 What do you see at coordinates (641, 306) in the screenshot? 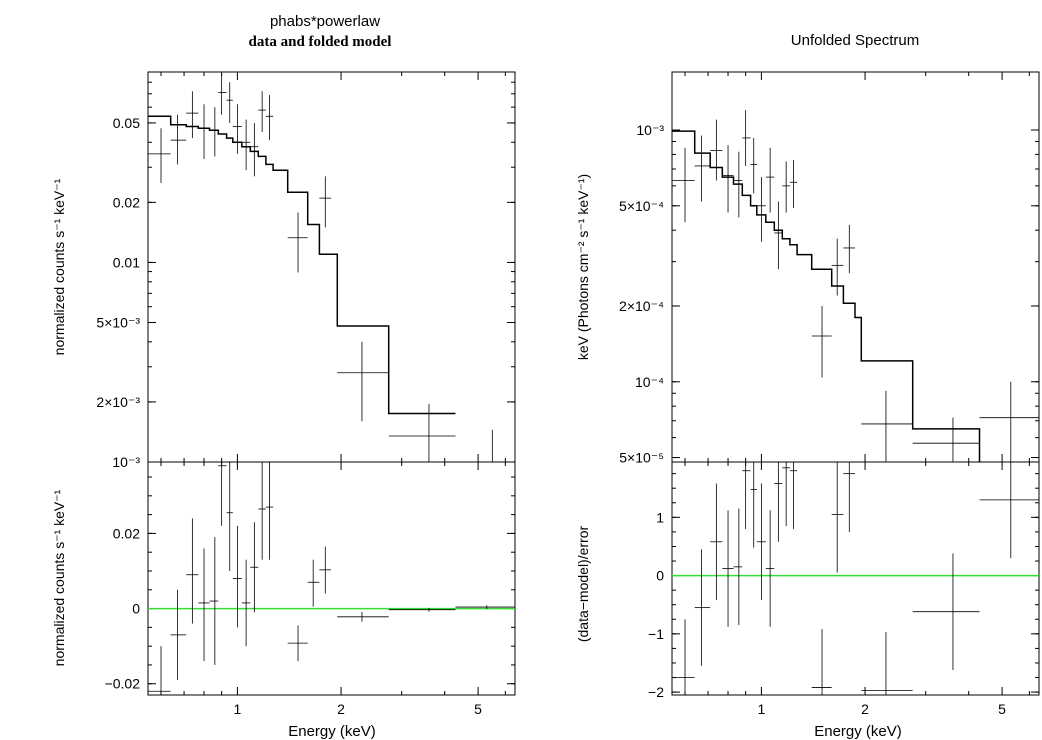
I see `y-tick-label: 2×10⁻⁴` at bounding box center [641, 306].